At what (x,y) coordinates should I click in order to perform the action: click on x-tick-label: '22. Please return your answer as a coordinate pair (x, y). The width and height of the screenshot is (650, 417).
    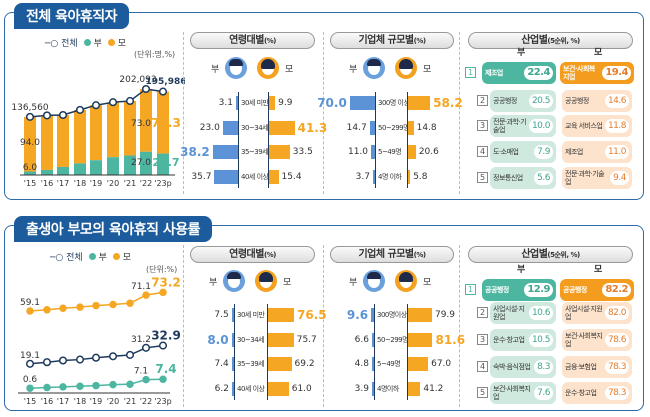
    Looking at the image, I should click on (146, 183).